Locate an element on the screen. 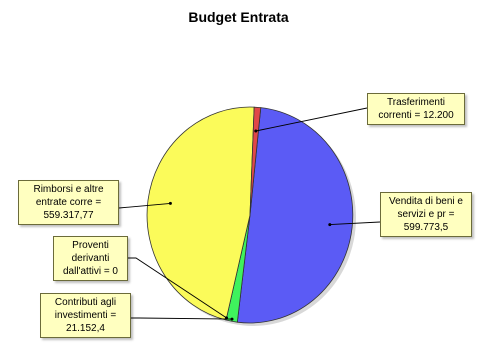  label-trasferimenti: Trasferimenti correnti = 12.200 is located at coordinates (416, 109).